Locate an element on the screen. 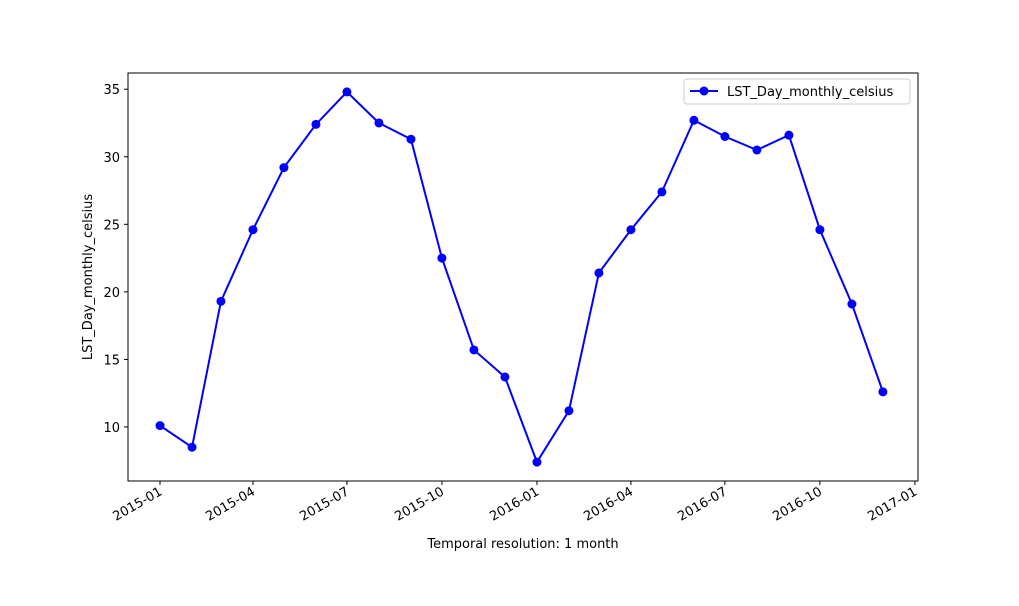 The height and width of the screenshot is (606, 1019). y-tick-label: 30 is located at coordinates (111, 158).